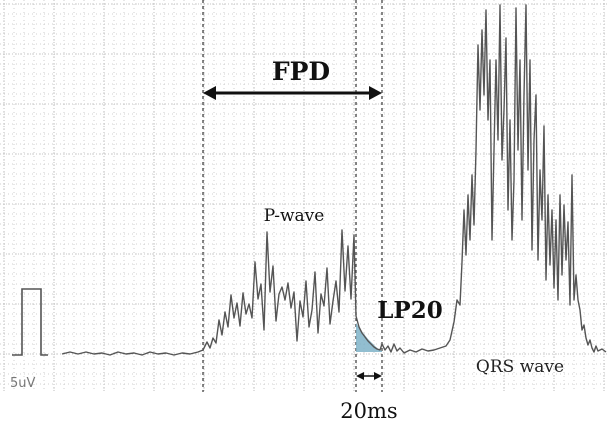 The height and width of the screenshot is (425, 608). Describe the element at coordinates (360, 376) in the screenshot. I see `interval-arrow-left-head` at that location.